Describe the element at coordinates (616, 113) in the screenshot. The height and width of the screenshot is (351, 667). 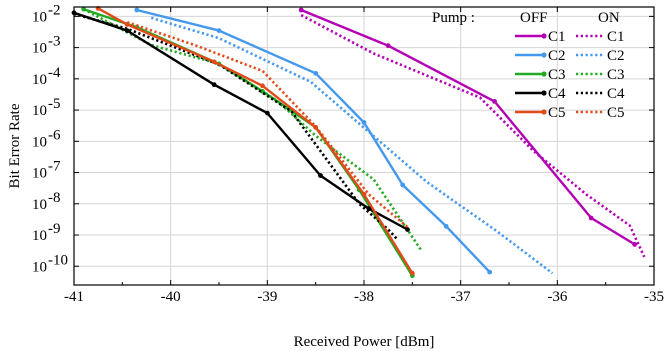
I see `legend-entry-on: C5` at that location.